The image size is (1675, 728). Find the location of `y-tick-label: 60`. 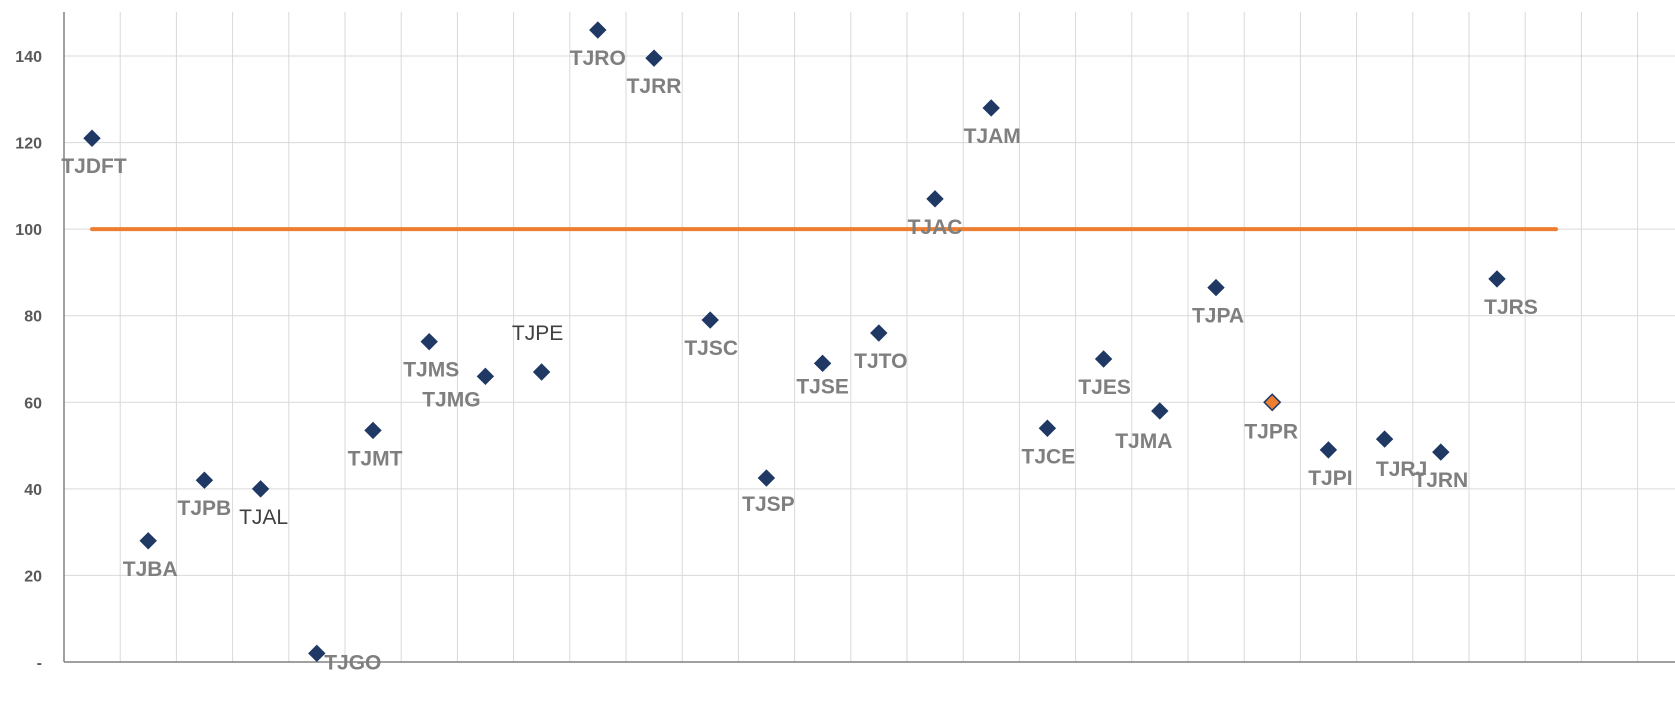

y-tick-label: 60 is located at coordinates (33, 403).